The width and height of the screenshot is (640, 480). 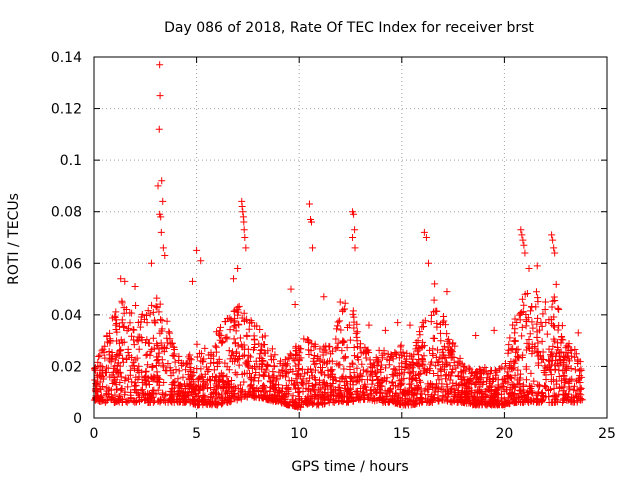 I want to click on x-tick-label: 15, so click(x=402, y=434).